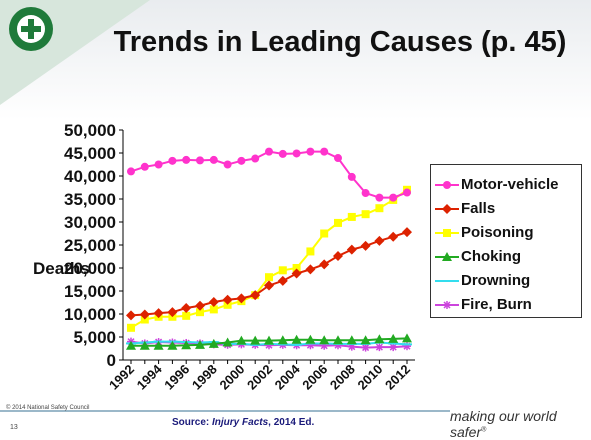  Describe the element at coordinates (369, 377) in the screenshot. I see `x-tick-label: 2010` at that location.